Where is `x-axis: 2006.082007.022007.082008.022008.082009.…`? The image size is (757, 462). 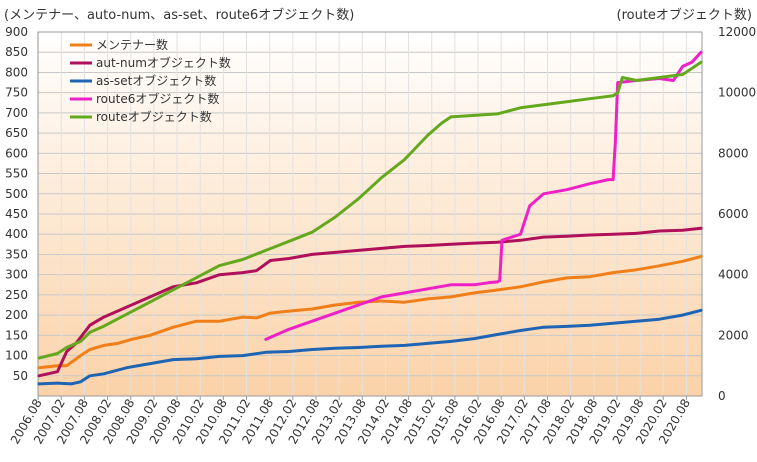 x-axis: 2006.082007.022007.082008.022008.082009.… is located at coordinates (350, 421).